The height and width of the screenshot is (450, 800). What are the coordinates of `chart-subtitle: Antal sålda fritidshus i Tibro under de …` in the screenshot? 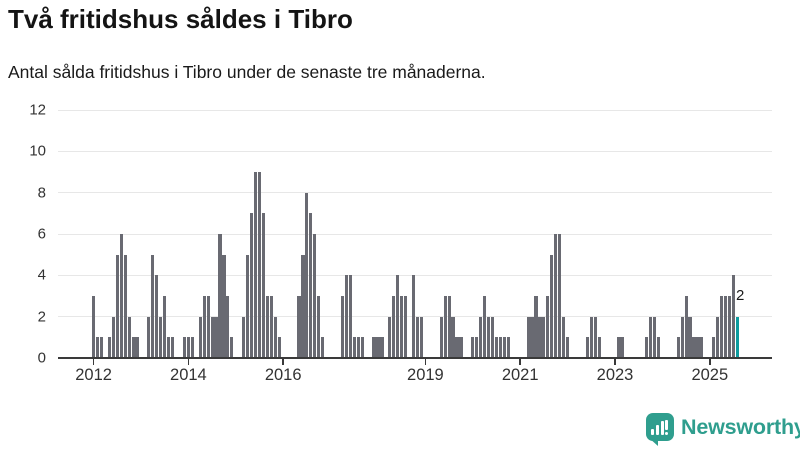 It's located at (247, 72).